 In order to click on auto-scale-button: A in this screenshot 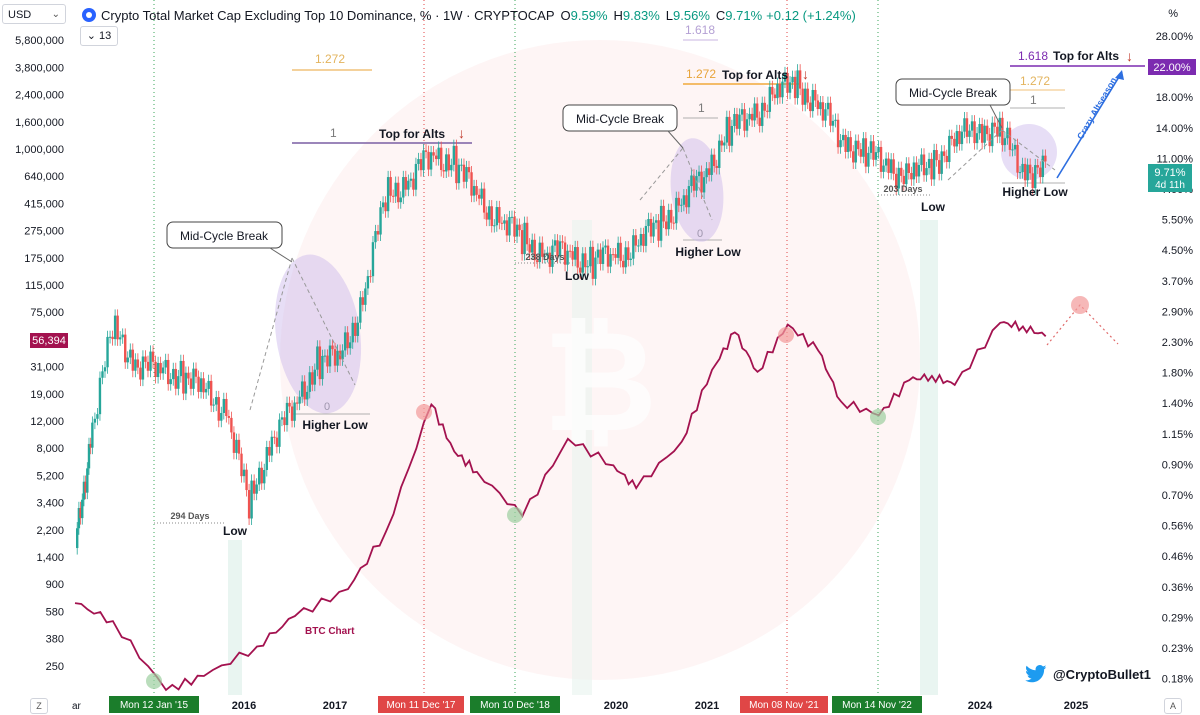, I will do `click(1173, 706)`.